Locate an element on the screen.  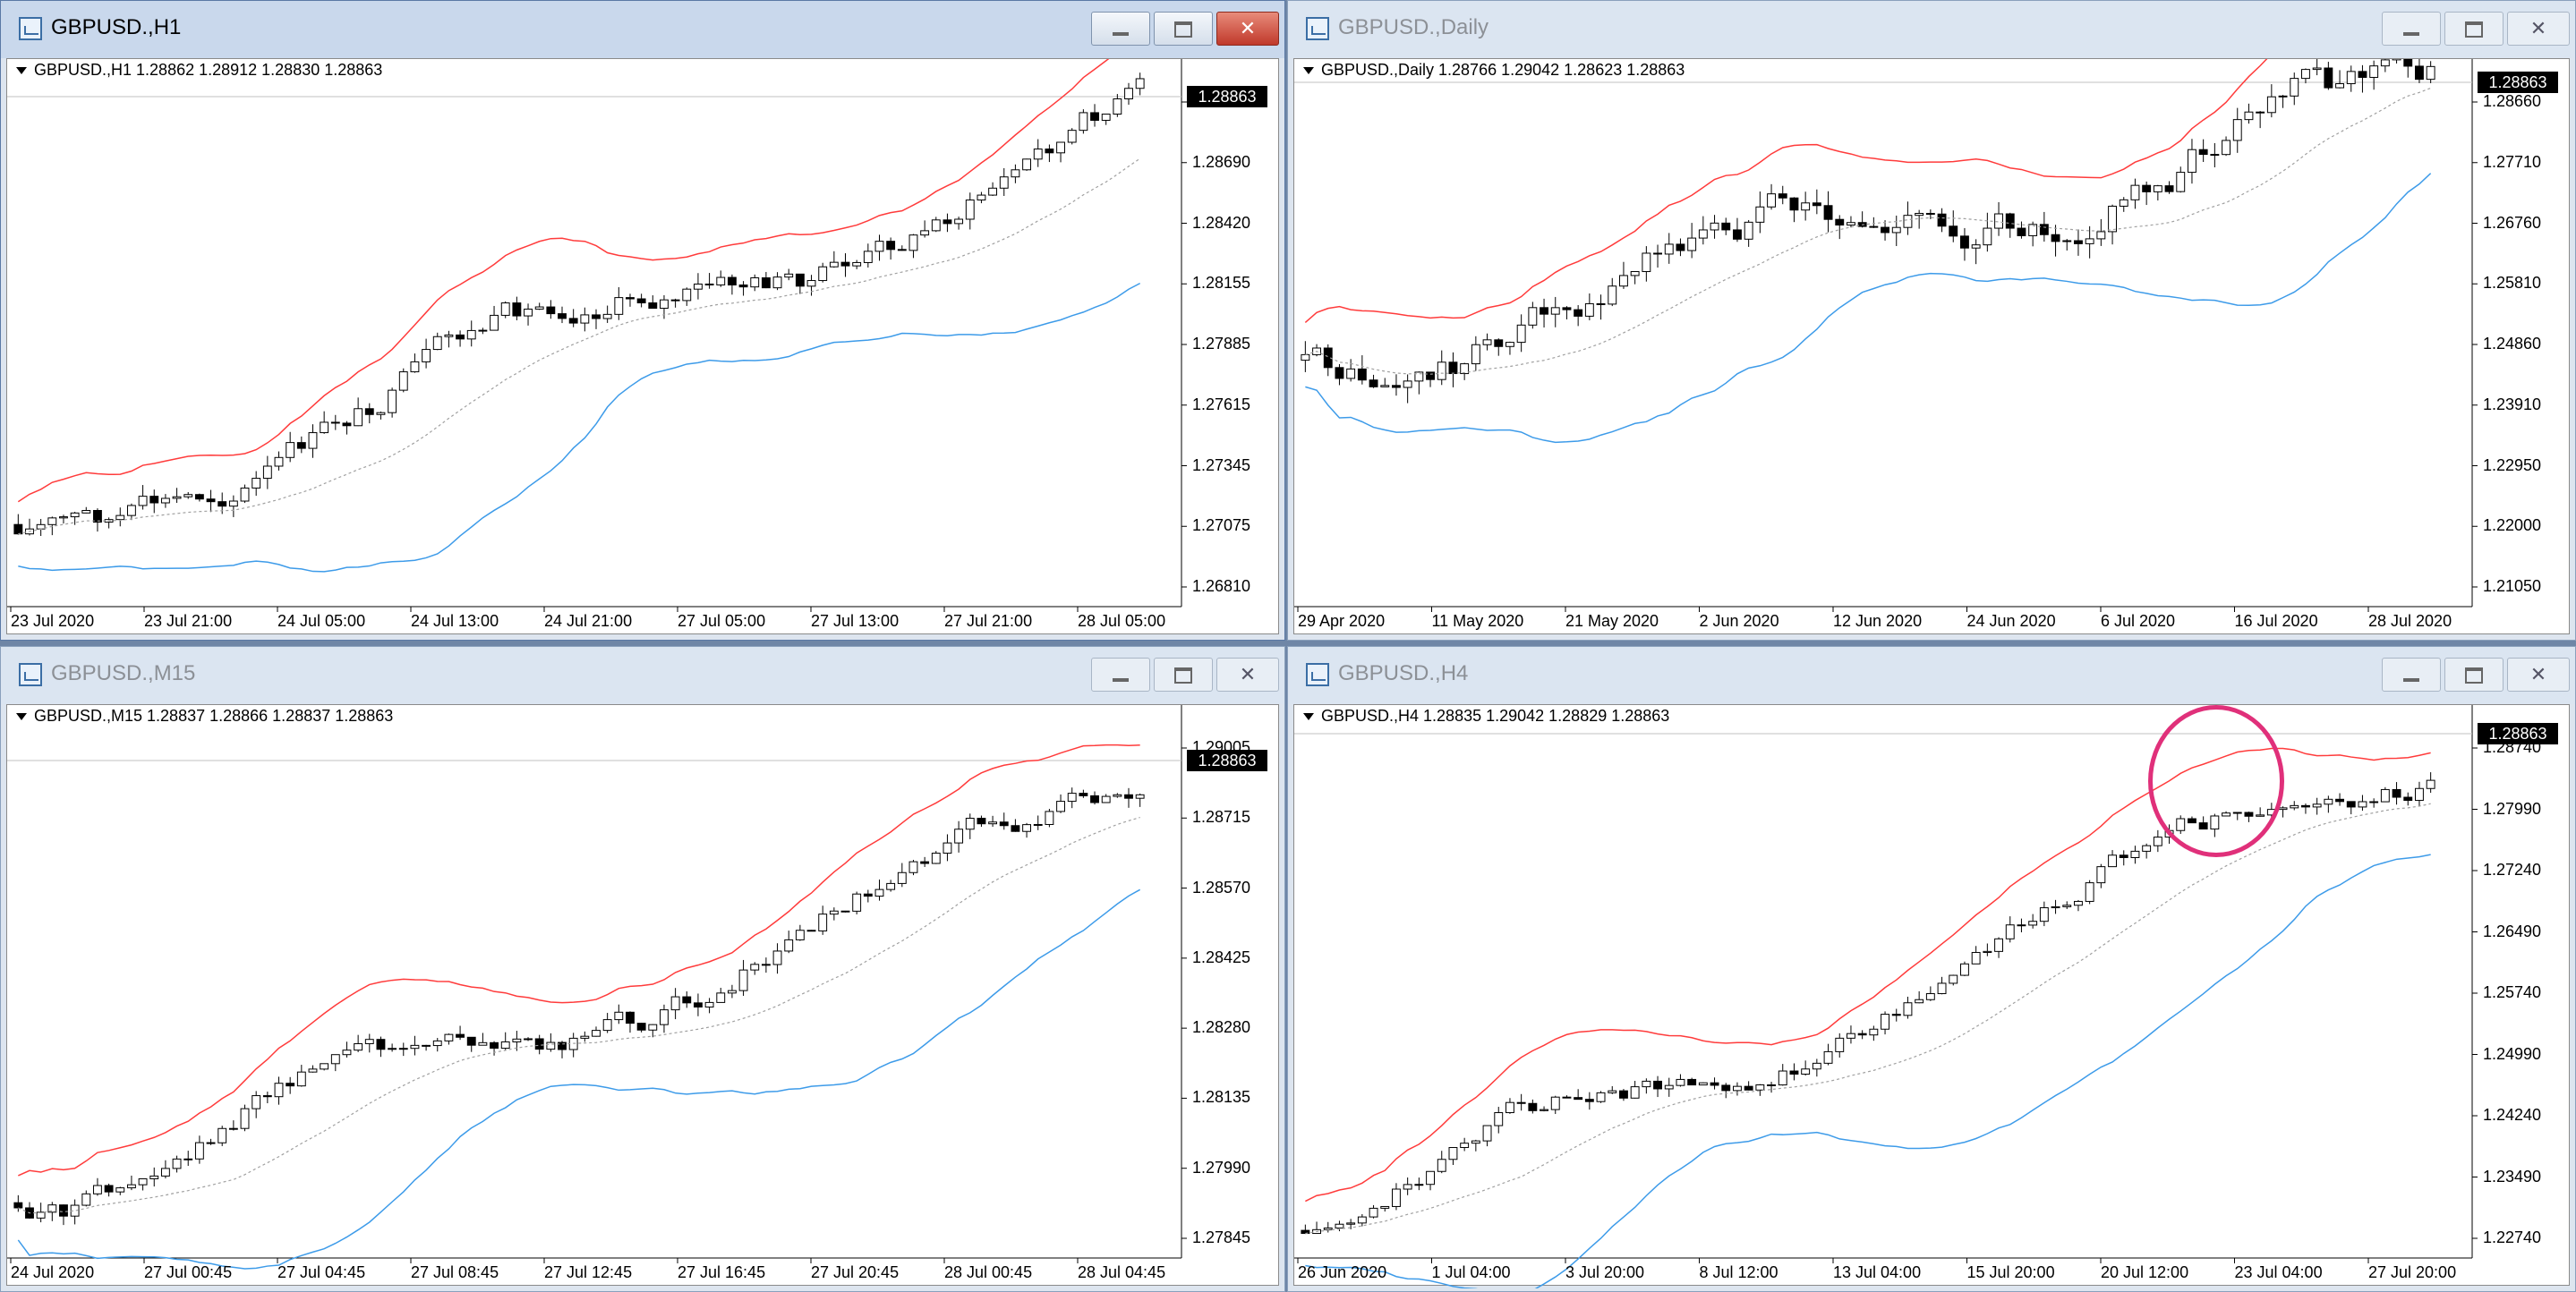
title-bar: GBPUSD.,M15 ✕ is located at coordinates (642, 675).